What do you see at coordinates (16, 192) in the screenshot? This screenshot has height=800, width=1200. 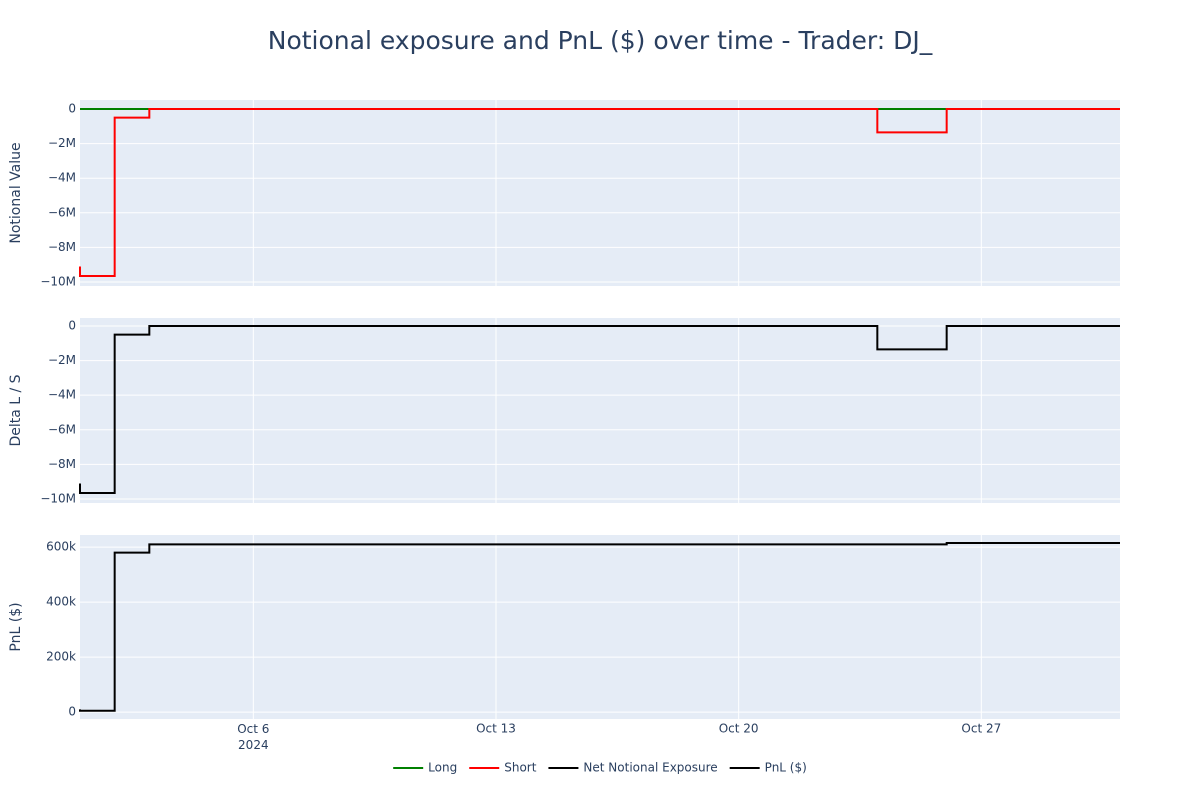 I see `y-axis-title: Notional Value` at bounding box center [16, 192].